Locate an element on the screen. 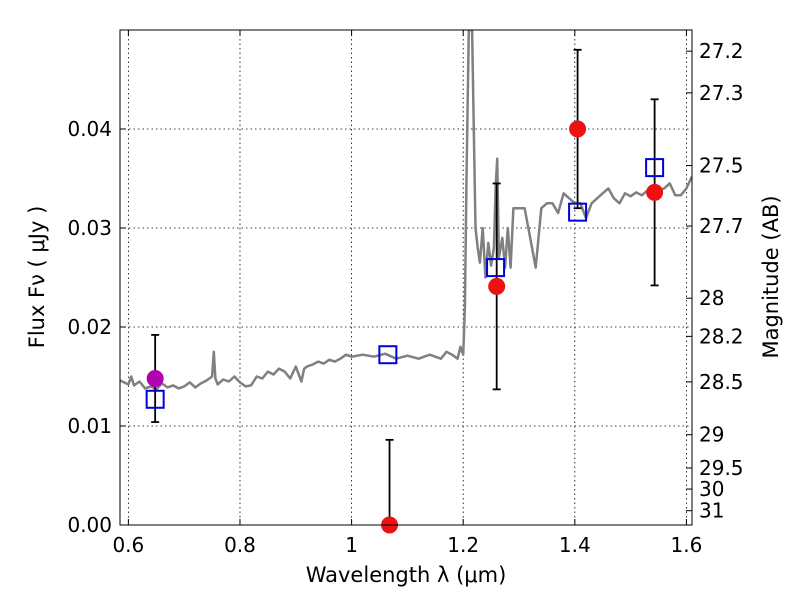  y-axis-label: Flux Fν ( μJy ) is located at coordinates (37, 277).